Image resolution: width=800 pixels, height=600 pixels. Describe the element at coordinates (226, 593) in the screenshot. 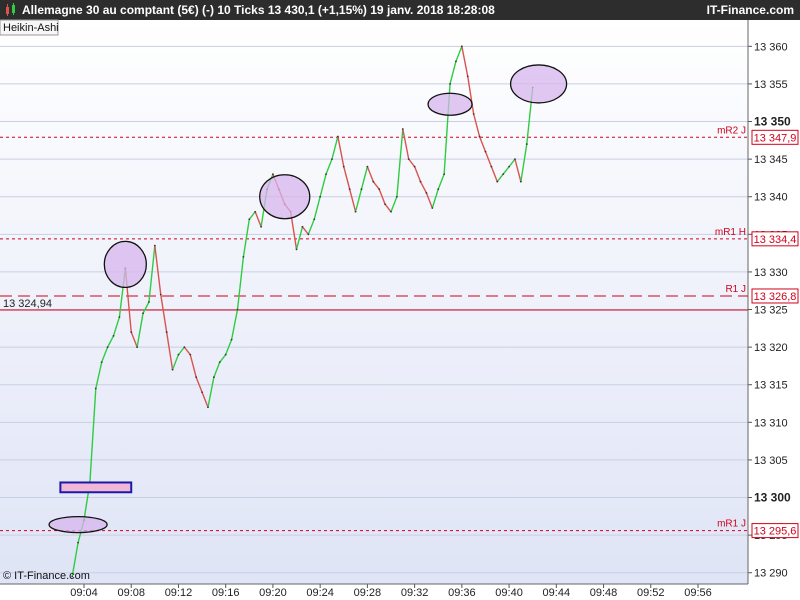

I see `x-tick-label: 09:16` at that location.